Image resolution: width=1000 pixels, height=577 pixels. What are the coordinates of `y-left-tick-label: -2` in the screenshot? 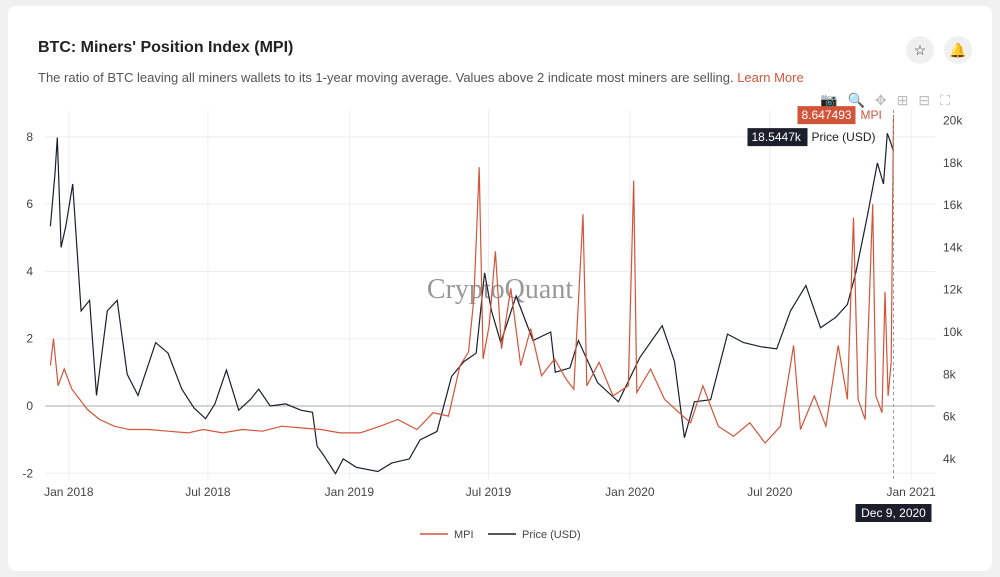 It's located at (27, 473).